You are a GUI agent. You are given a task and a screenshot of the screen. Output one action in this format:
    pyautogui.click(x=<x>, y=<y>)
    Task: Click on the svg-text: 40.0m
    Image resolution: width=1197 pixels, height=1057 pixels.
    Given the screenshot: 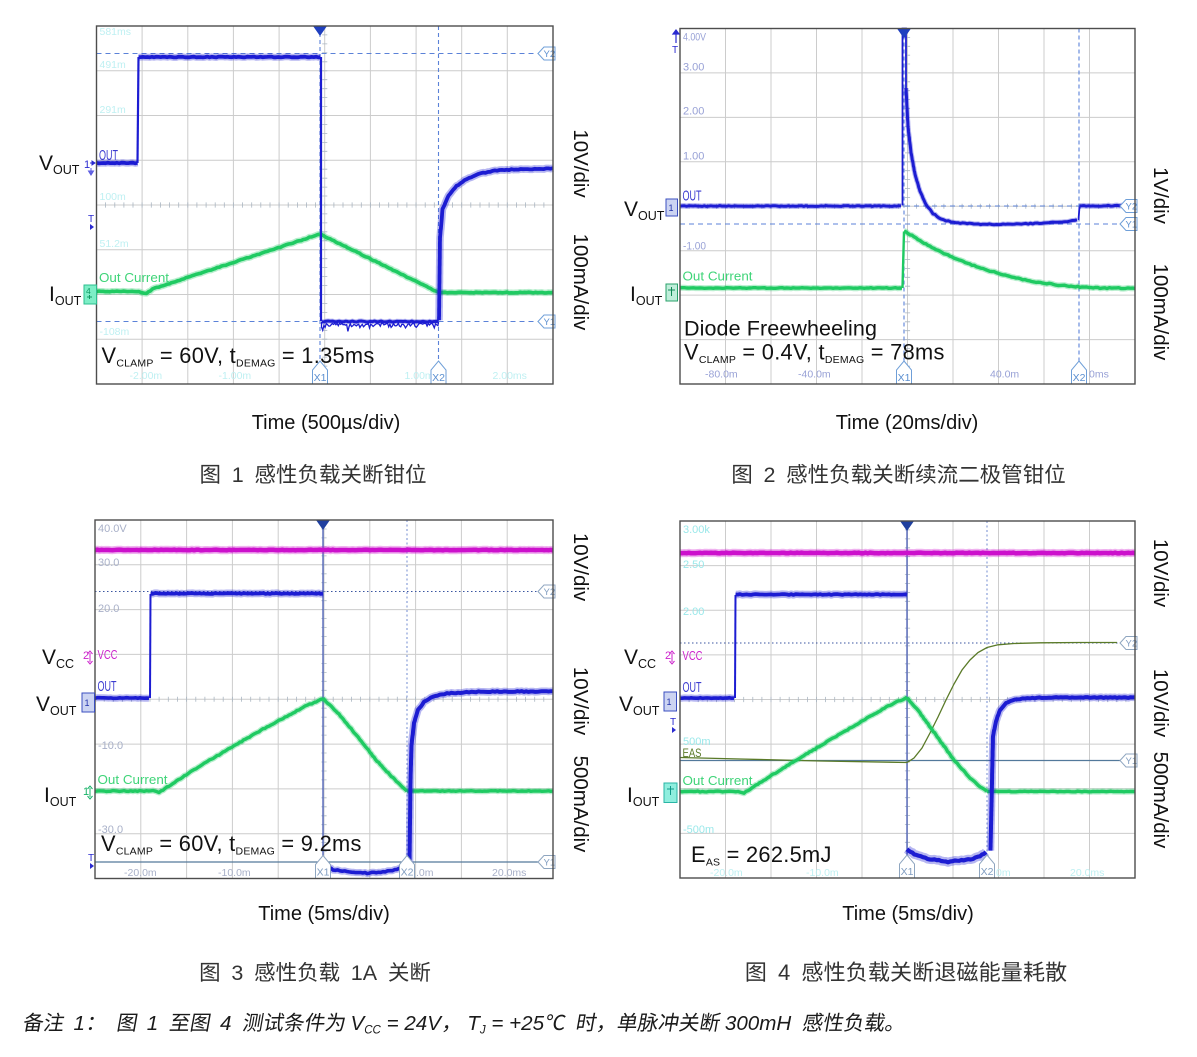 What is the action you would take?
    pyautogui.click(x=1004, y=375)
    